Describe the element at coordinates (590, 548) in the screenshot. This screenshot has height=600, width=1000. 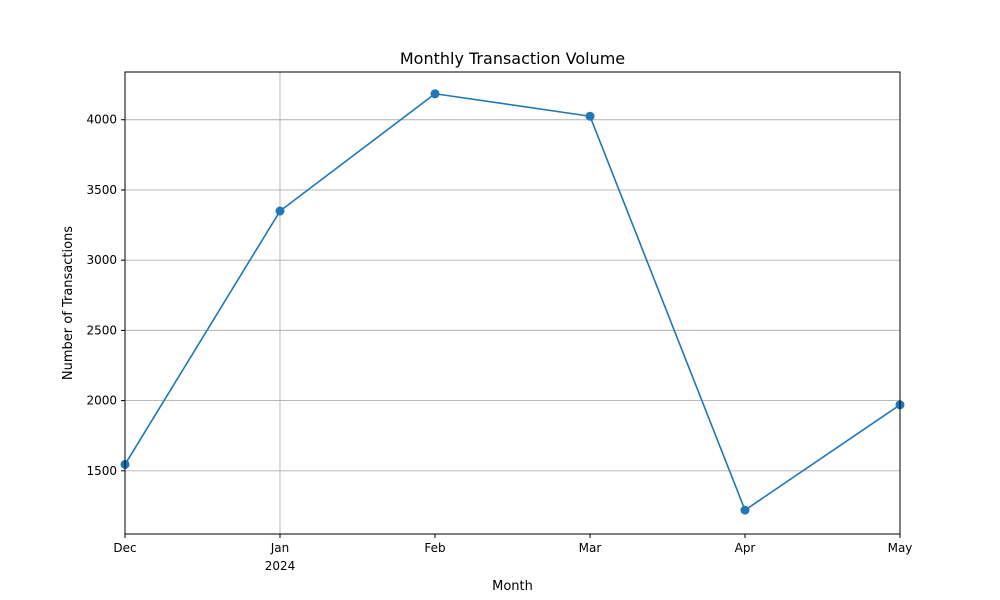
I see `x-tick-label: Mar` at that location.